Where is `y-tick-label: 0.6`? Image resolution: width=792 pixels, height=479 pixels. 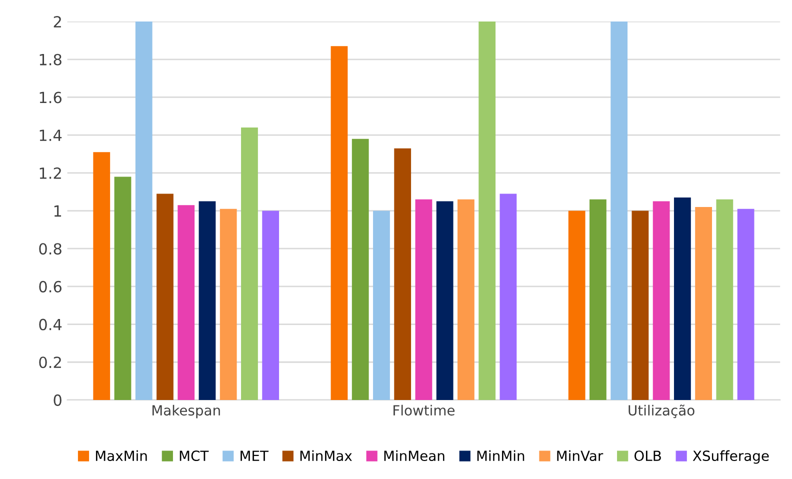 y-tick-label: 0.6 is located at coordinates (50, 286).